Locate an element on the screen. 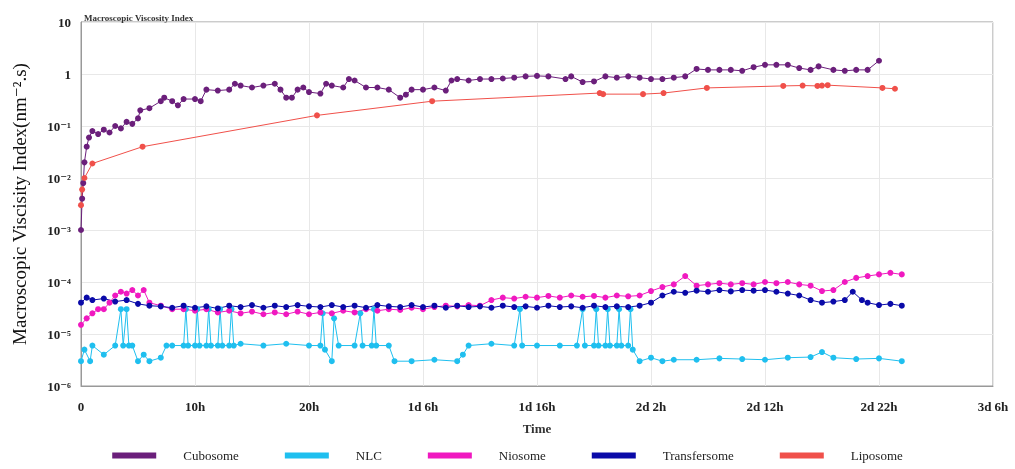 This screenshot has width=1015, height=469. y-tick-label: 1 is located at coordinates (67, 74).